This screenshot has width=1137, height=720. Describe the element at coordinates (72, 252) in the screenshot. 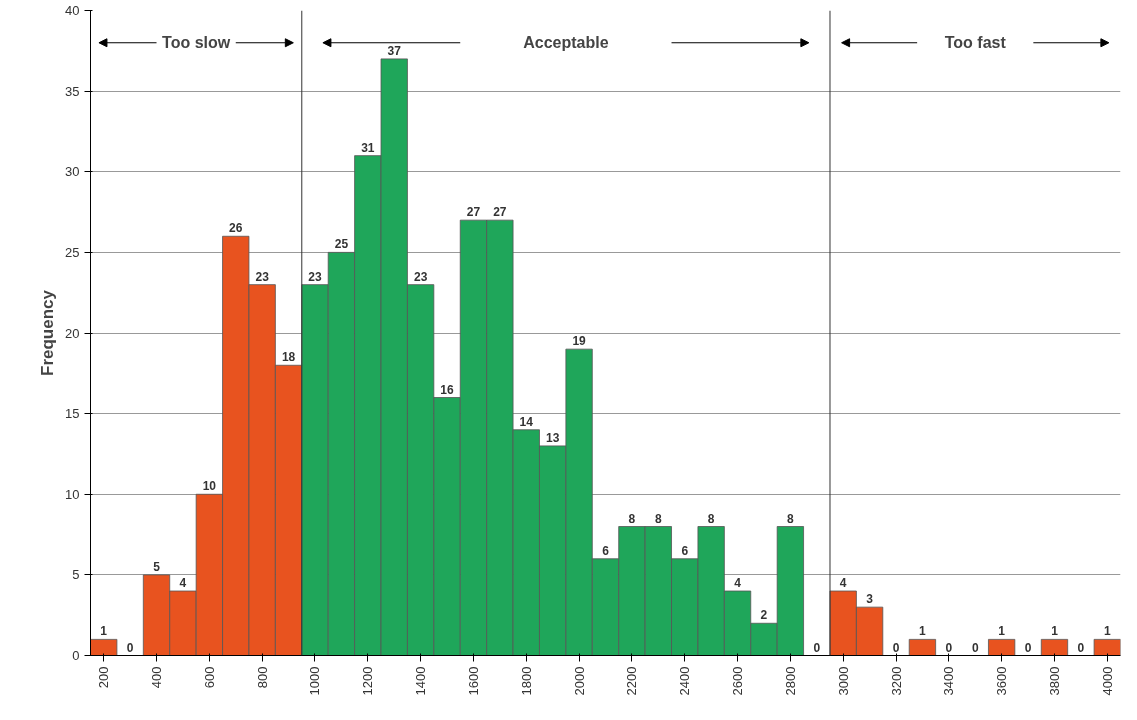

I see `y-tick-label: 25` at that location.